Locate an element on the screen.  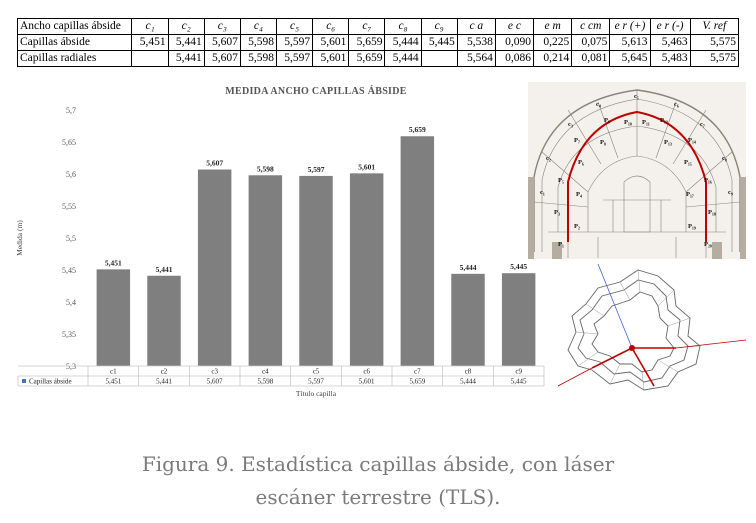
chart-title: MEDIDA ANCHO CAPILLAS ÁBSIDE is located at coordinates (316, 91).